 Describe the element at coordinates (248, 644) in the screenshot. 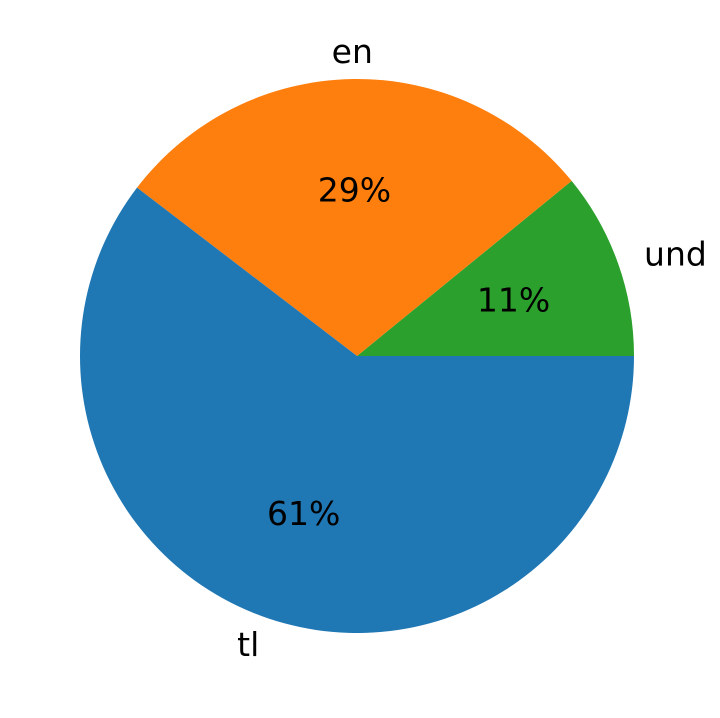

I see `slice-label-tl: tl` at that location.